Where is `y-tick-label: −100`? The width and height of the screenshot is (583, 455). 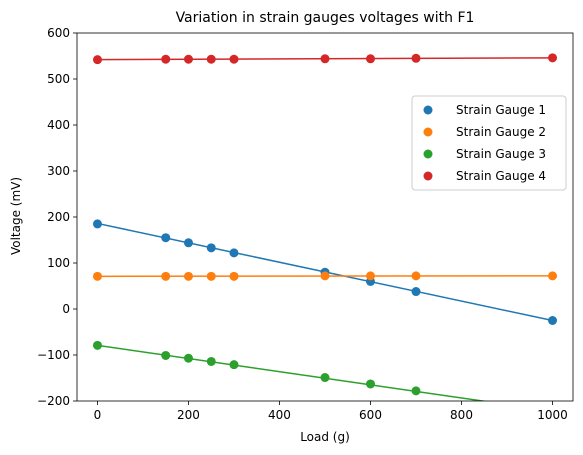
y-tick-label: −100 is located at coordinates (53, 355).